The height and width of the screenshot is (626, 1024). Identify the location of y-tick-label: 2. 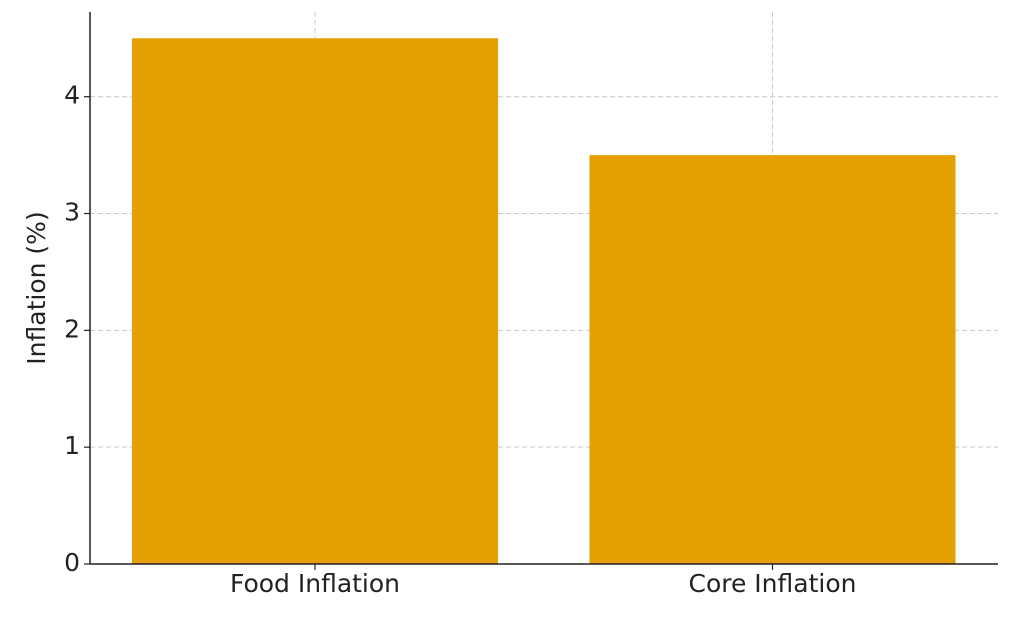
(72, 328).